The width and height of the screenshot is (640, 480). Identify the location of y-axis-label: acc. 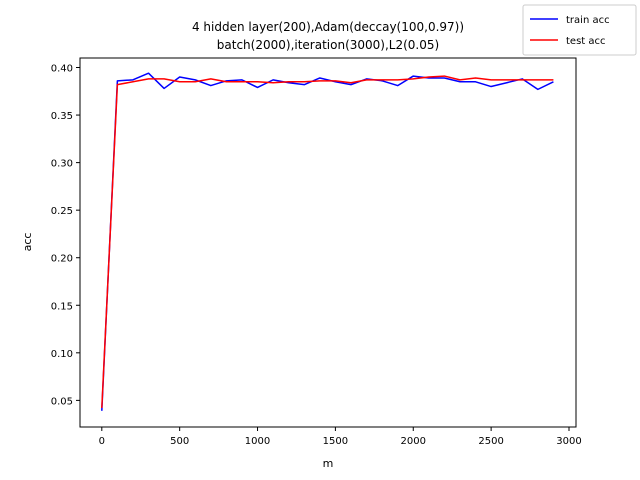
(27, 242).